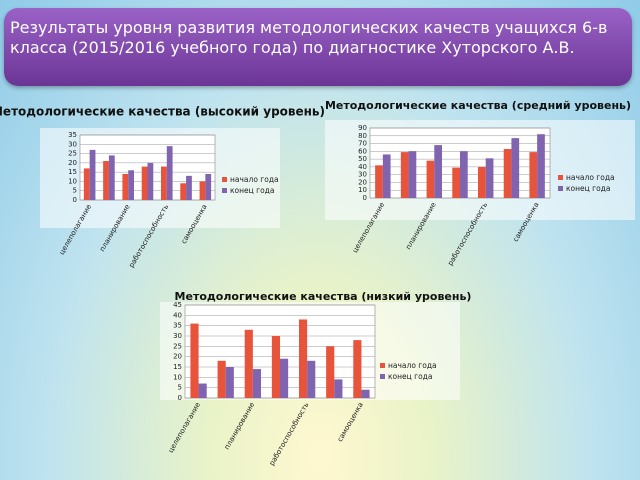 This screenshot has width=640, height=480. Describe the element at coordinates (362, 136) in the screenshot. I see `y-tick-label: 80` at that location.